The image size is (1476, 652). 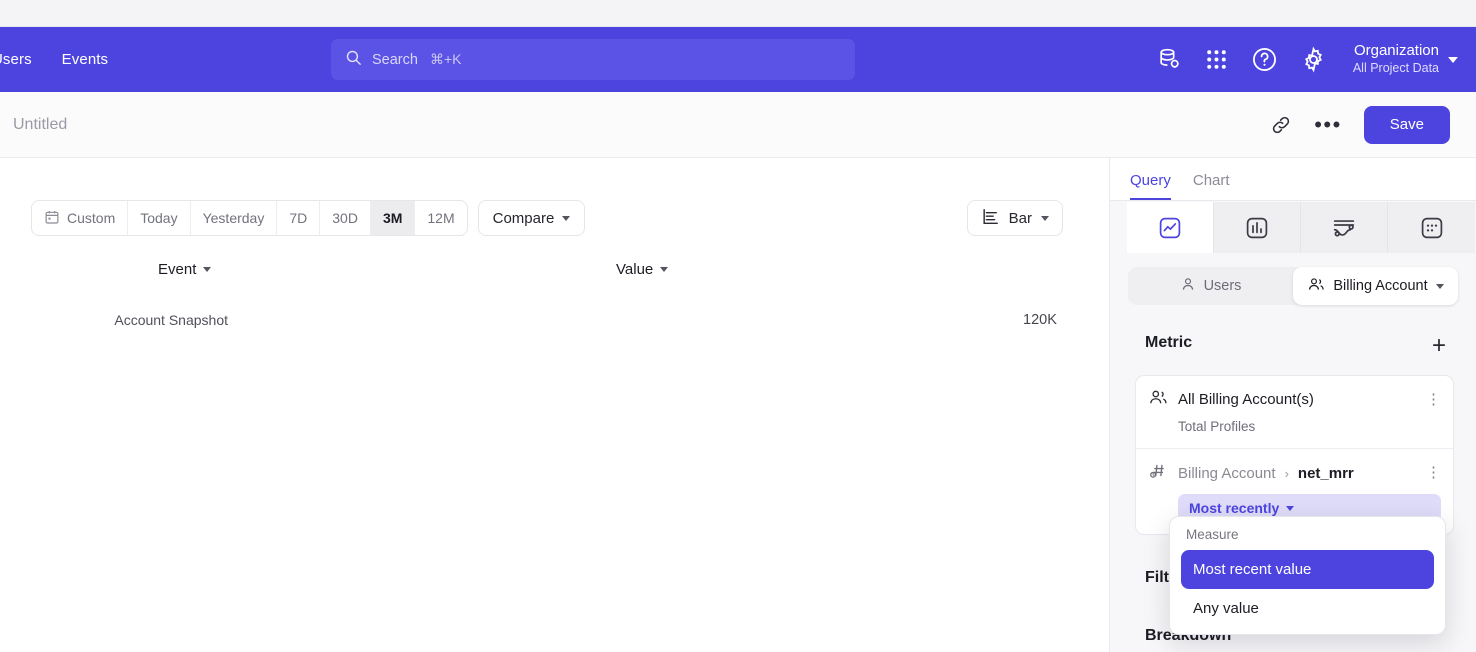 I want to click on metric-property-kebab-menu: ⋮, so click(x=1433, y=472).